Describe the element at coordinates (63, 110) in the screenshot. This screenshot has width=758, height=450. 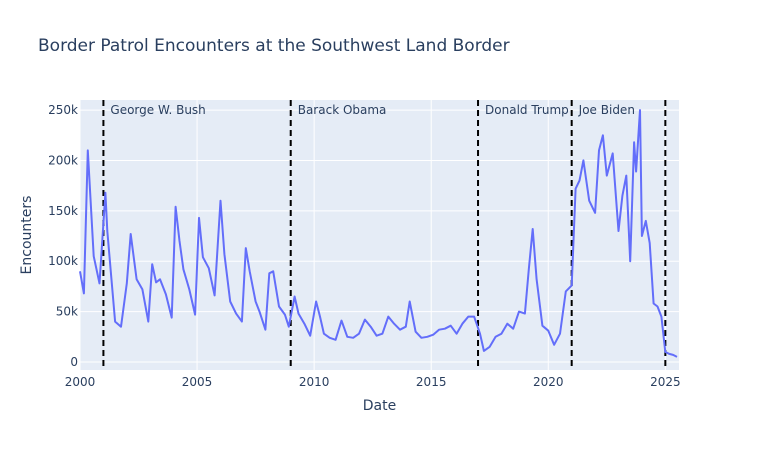
I see `y-tick-label: 250k` at that location.